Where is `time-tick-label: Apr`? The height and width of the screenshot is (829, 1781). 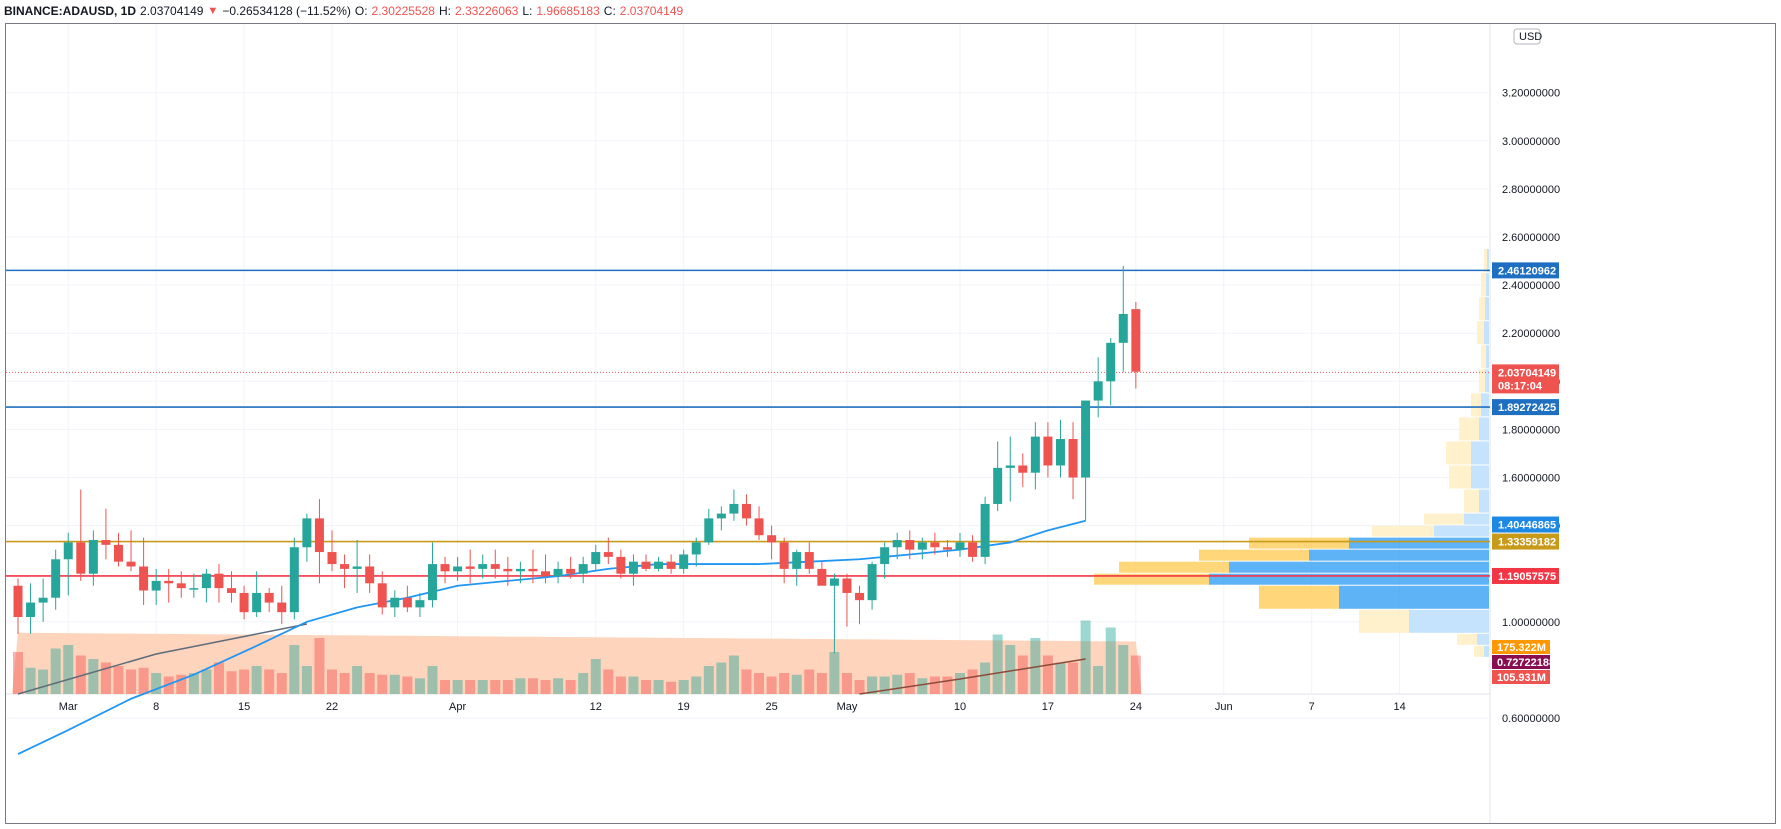
time-tick-label: Apr is located at coordinates (457, 707).